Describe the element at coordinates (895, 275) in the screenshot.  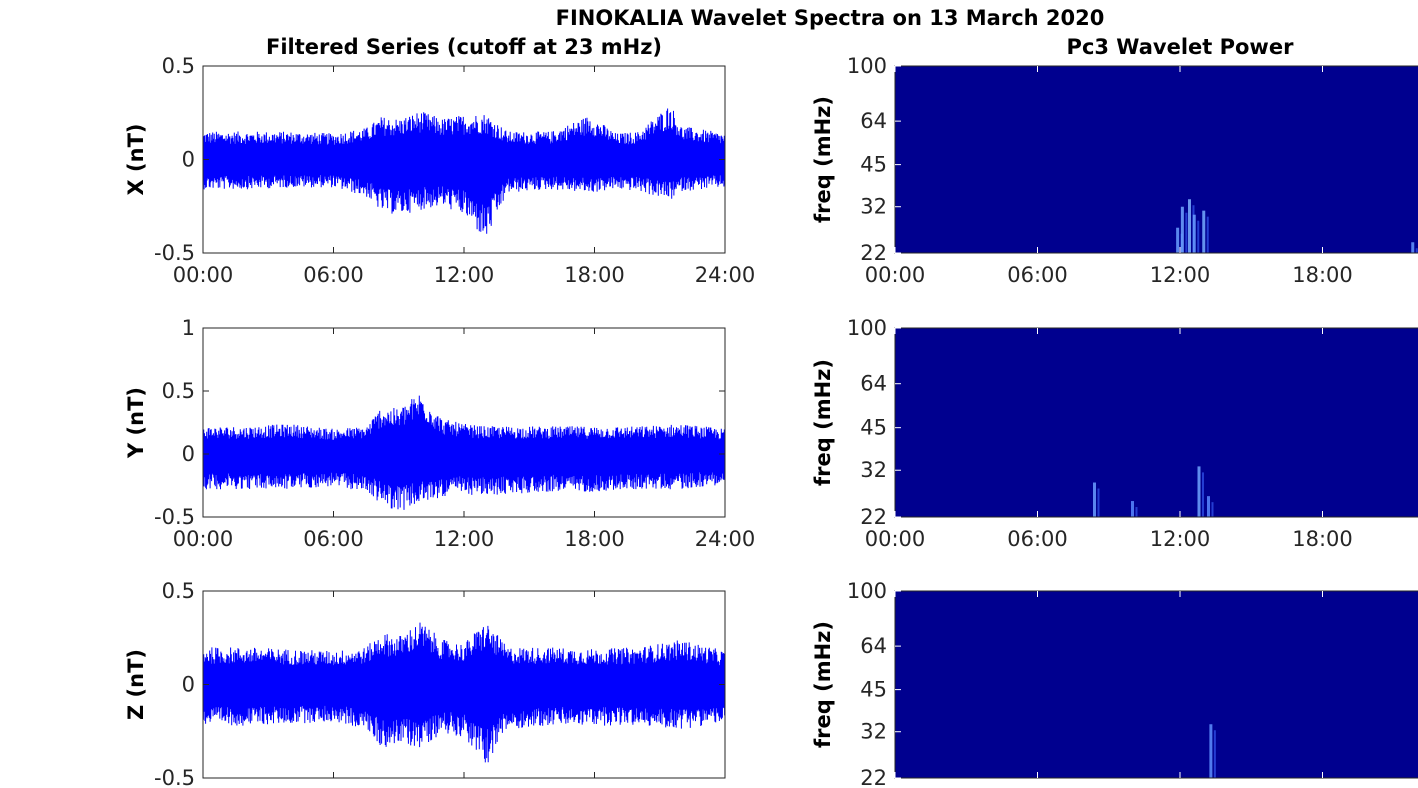
I see `wavelet-panel-1-xtick-label: 00:00` at that location.